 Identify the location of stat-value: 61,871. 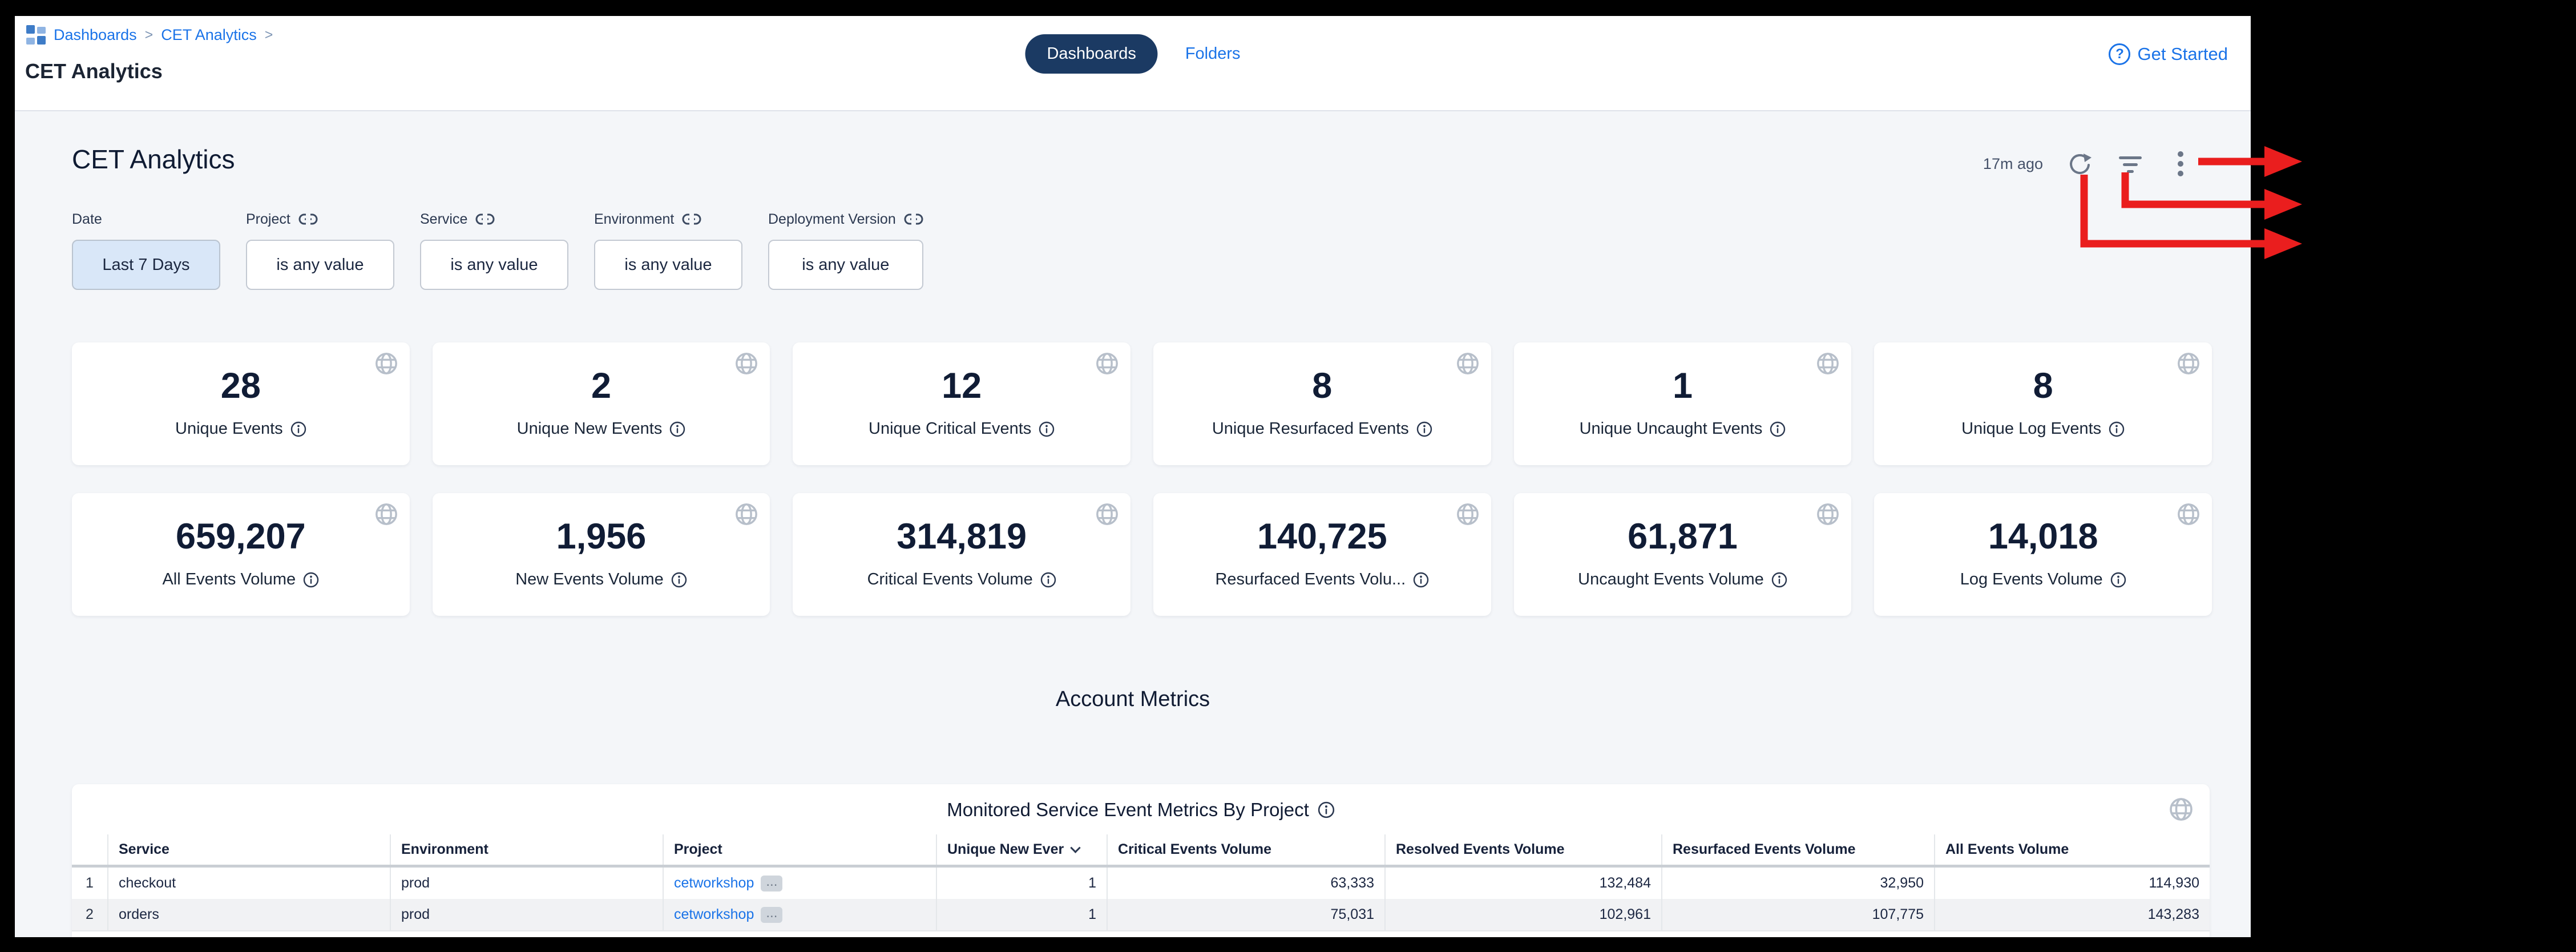
(1683, 536).